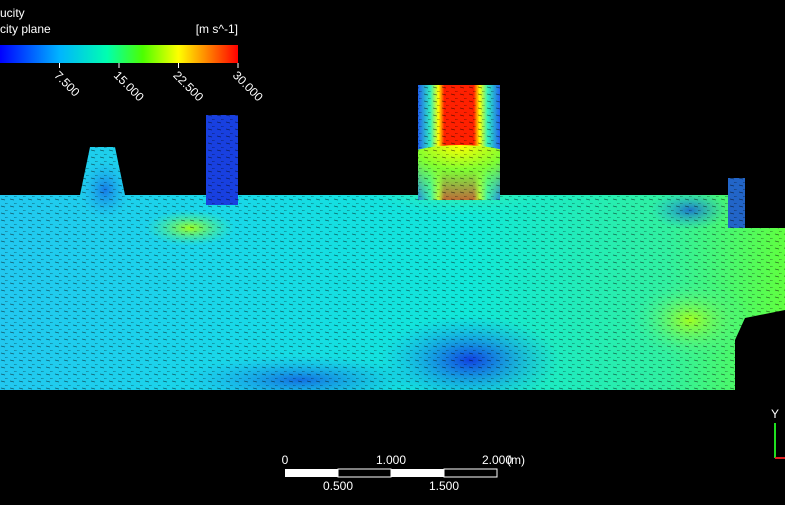  What do you see at coordinates (391, 473) in the screenshot?
I see `scale-bar` at bounding box center [391, 473].